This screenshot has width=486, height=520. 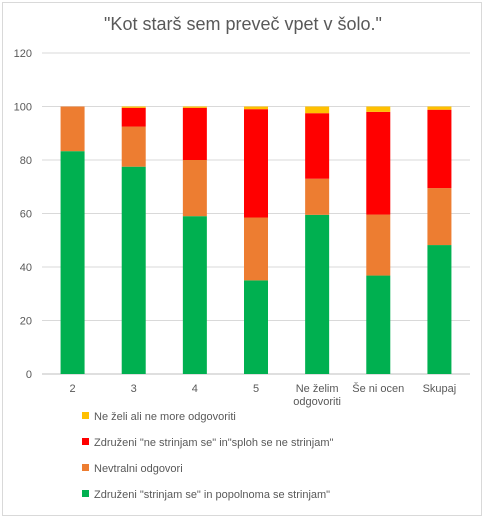 I want to click on x-tick-label: 3, so click(x=134, y=389).